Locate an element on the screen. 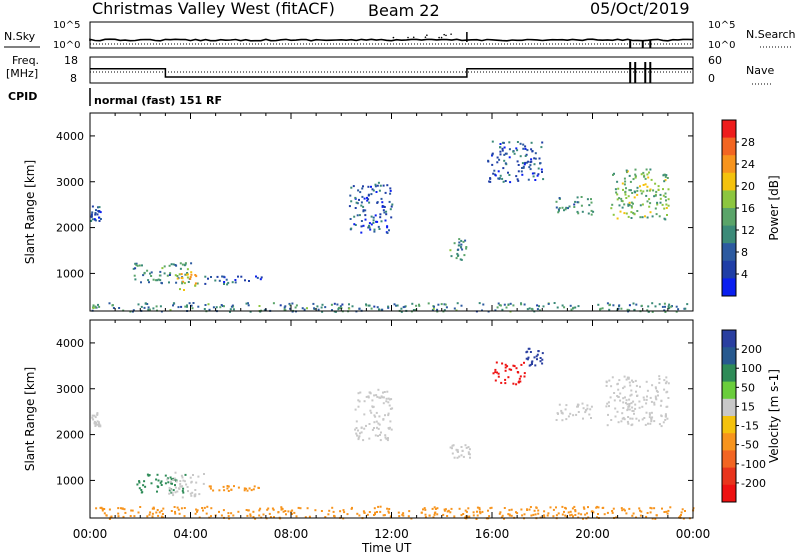 Image resolution: width=800 pixels, height=554 pixels. velocity-colorbar-swatch is located at coordinates (729, 459).